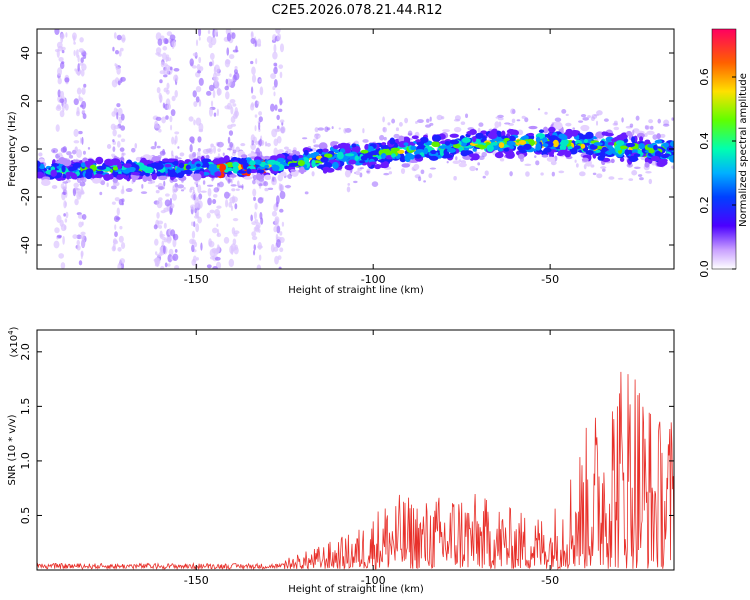  What do you see at coordinates (25, 101) in the screenshot?
I see `spectrogram-y-tick-label: 20` at bounding box center [25, 101].